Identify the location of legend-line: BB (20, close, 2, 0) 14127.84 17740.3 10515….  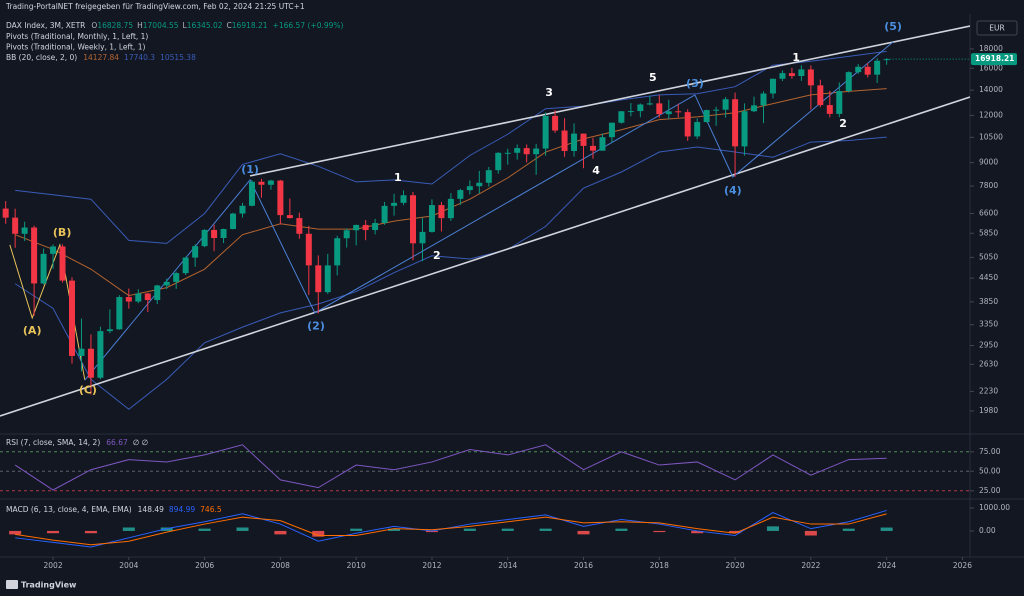
(101, 57).